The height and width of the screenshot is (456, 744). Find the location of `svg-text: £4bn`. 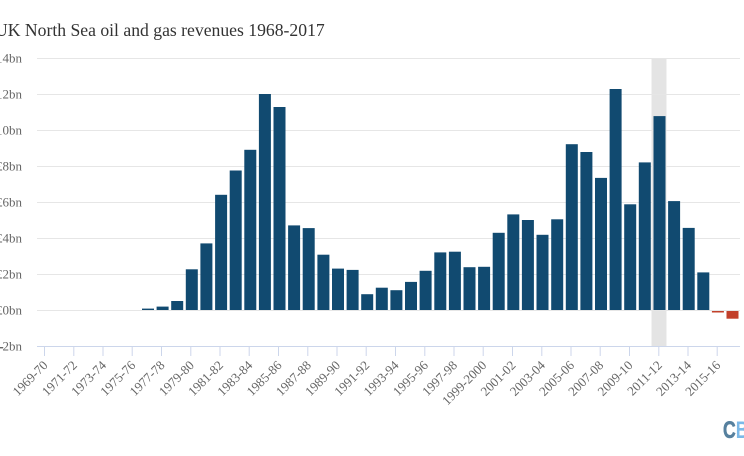

svg-text: £4bn is located at coordinates (11, 238).